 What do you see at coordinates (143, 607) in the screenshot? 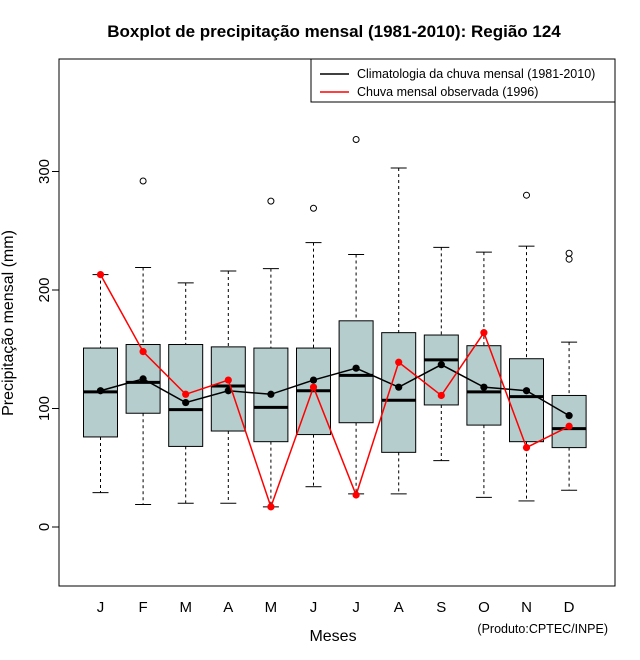
I see `x-tick-label: F` at bounding box center [143, 607].